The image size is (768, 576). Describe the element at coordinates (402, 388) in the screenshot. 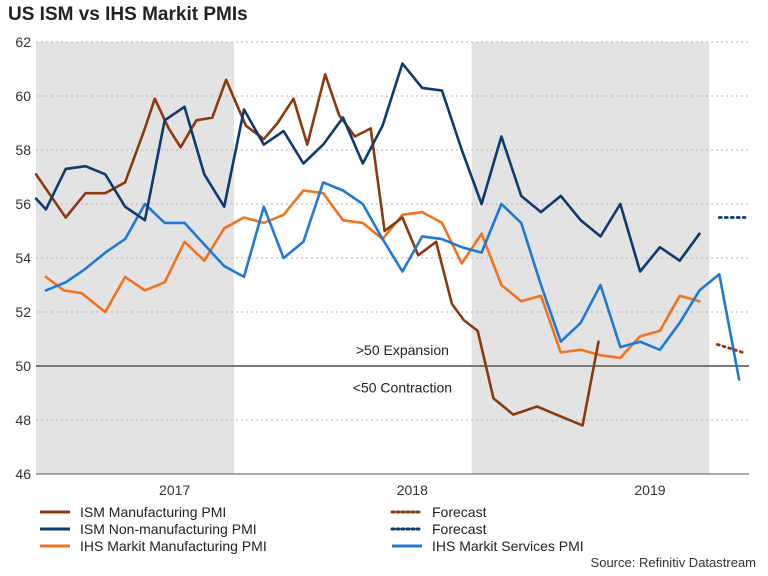

I see `contraction-label: <50 Contraction` at that location.